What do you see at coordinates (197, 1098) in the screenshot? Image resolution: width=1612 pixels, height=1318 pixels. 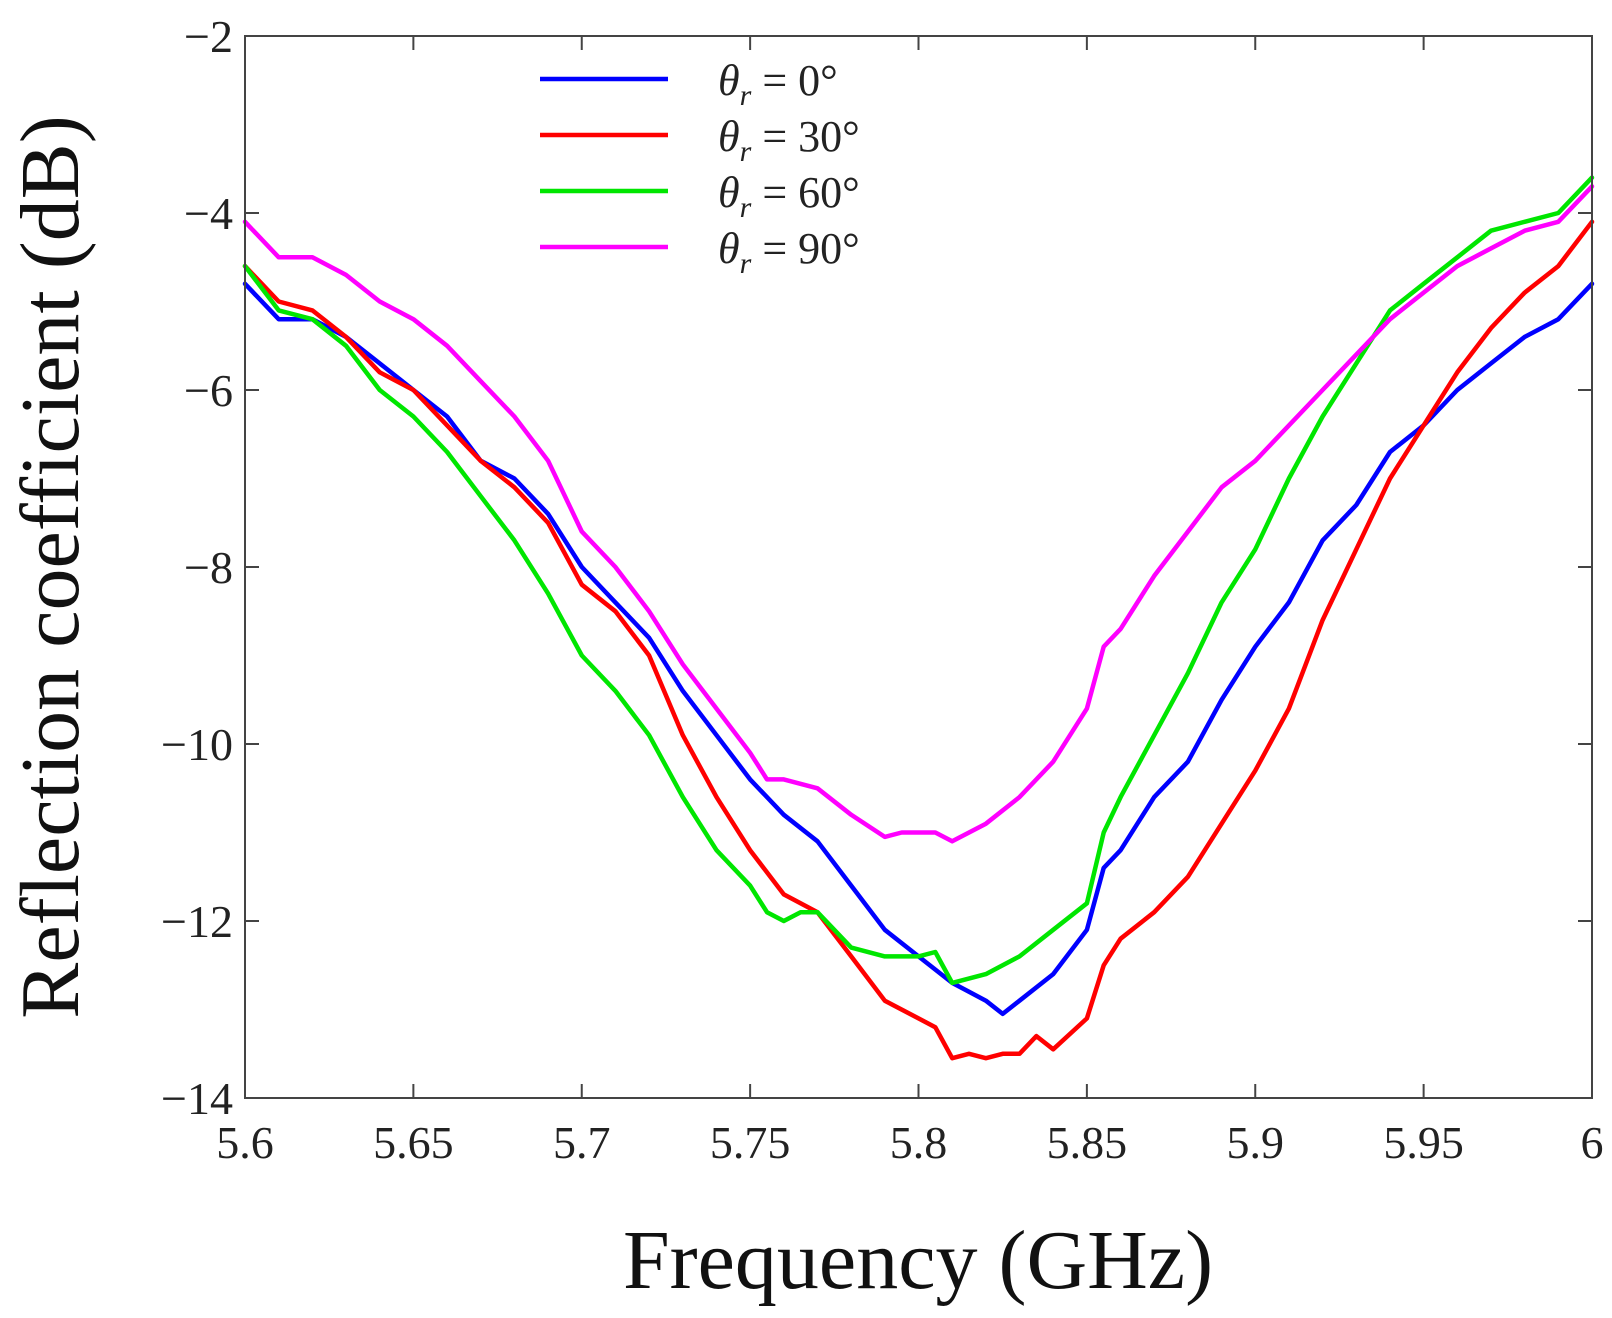 I see `y-tick-label: −14` at bounding box center [197, 1098].